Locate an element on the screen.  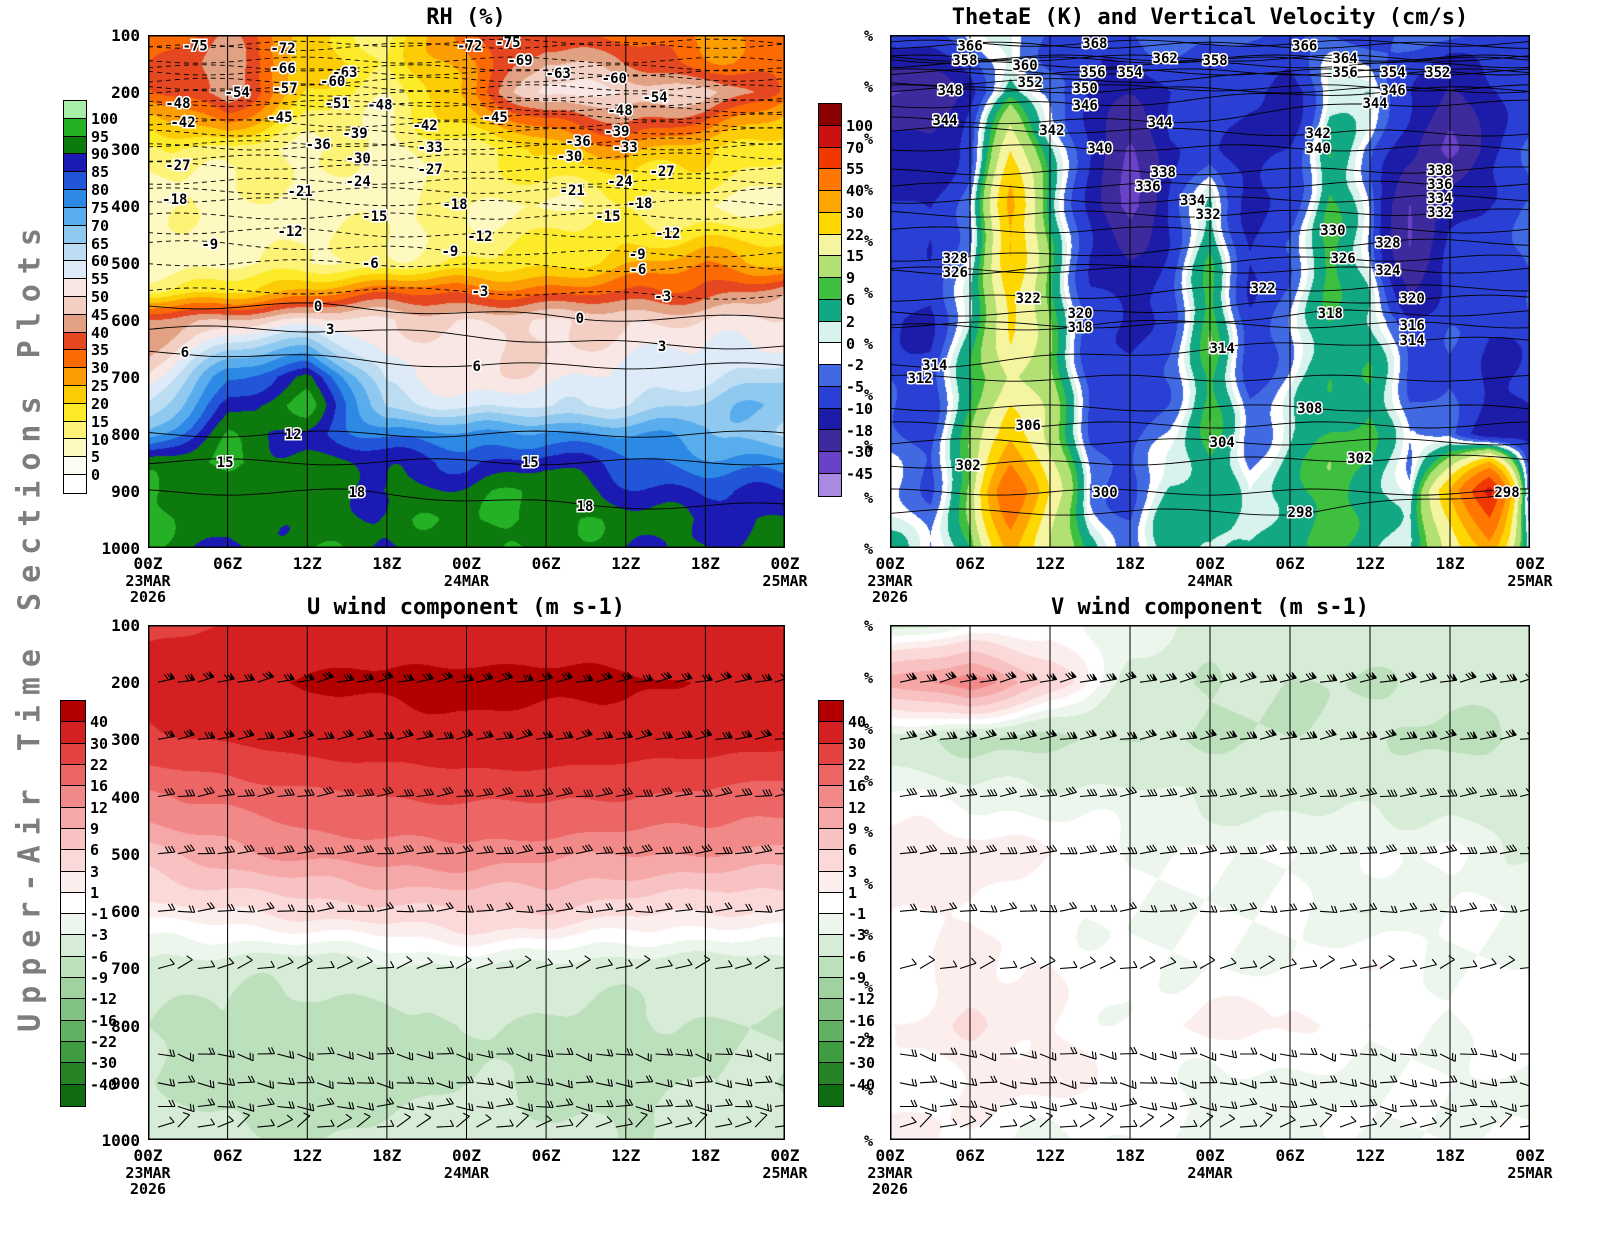
x-tick-label: 00Z is located at coordinates (785, 1155).